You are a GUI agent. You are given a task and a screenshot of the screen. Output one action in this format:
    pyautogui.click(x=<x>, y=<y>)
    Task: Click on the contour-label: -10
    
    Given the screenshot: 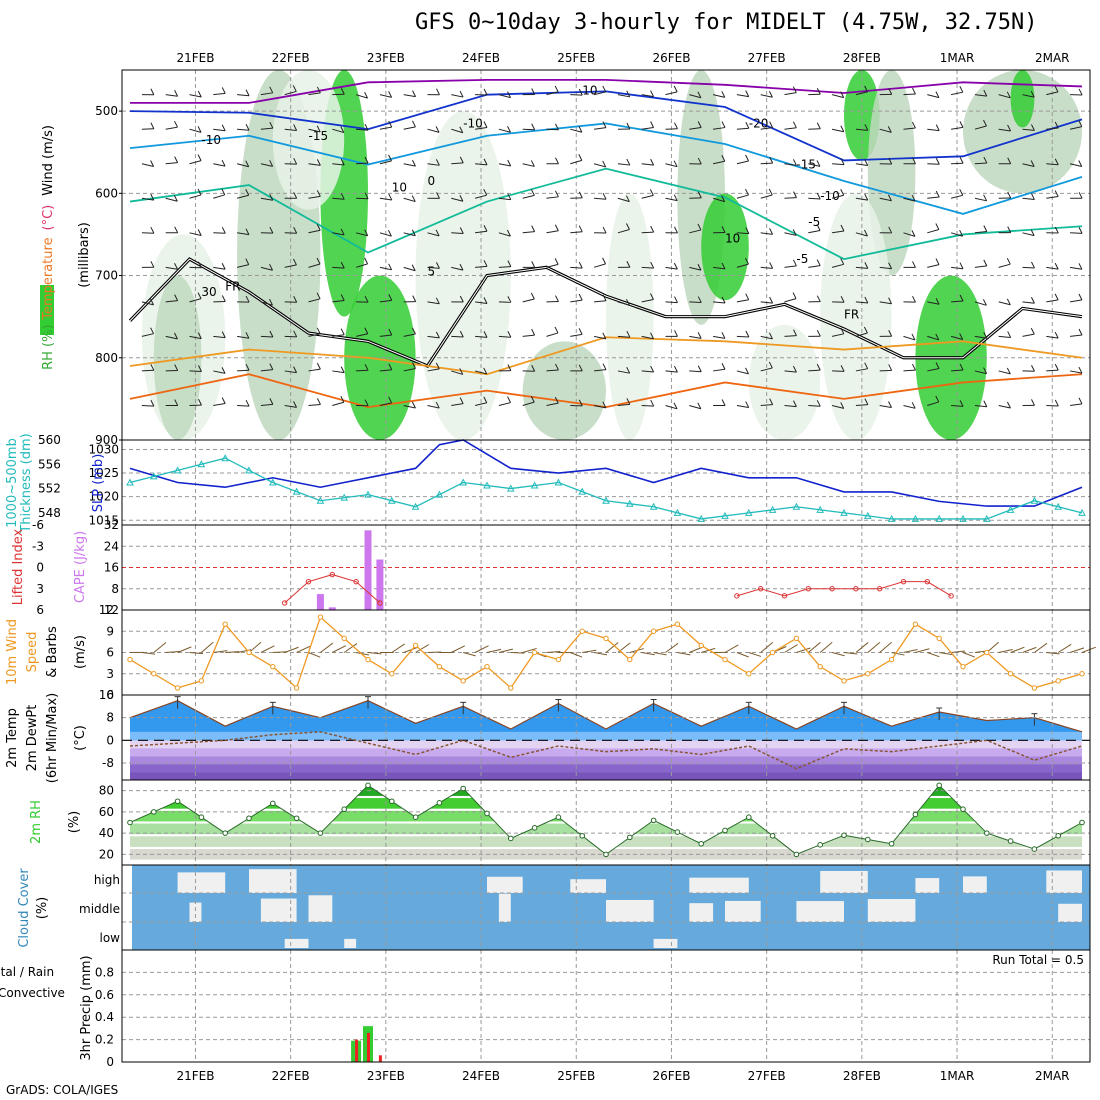 What is the action you would take?
    pyautogui.click(x=830, y=196)
    